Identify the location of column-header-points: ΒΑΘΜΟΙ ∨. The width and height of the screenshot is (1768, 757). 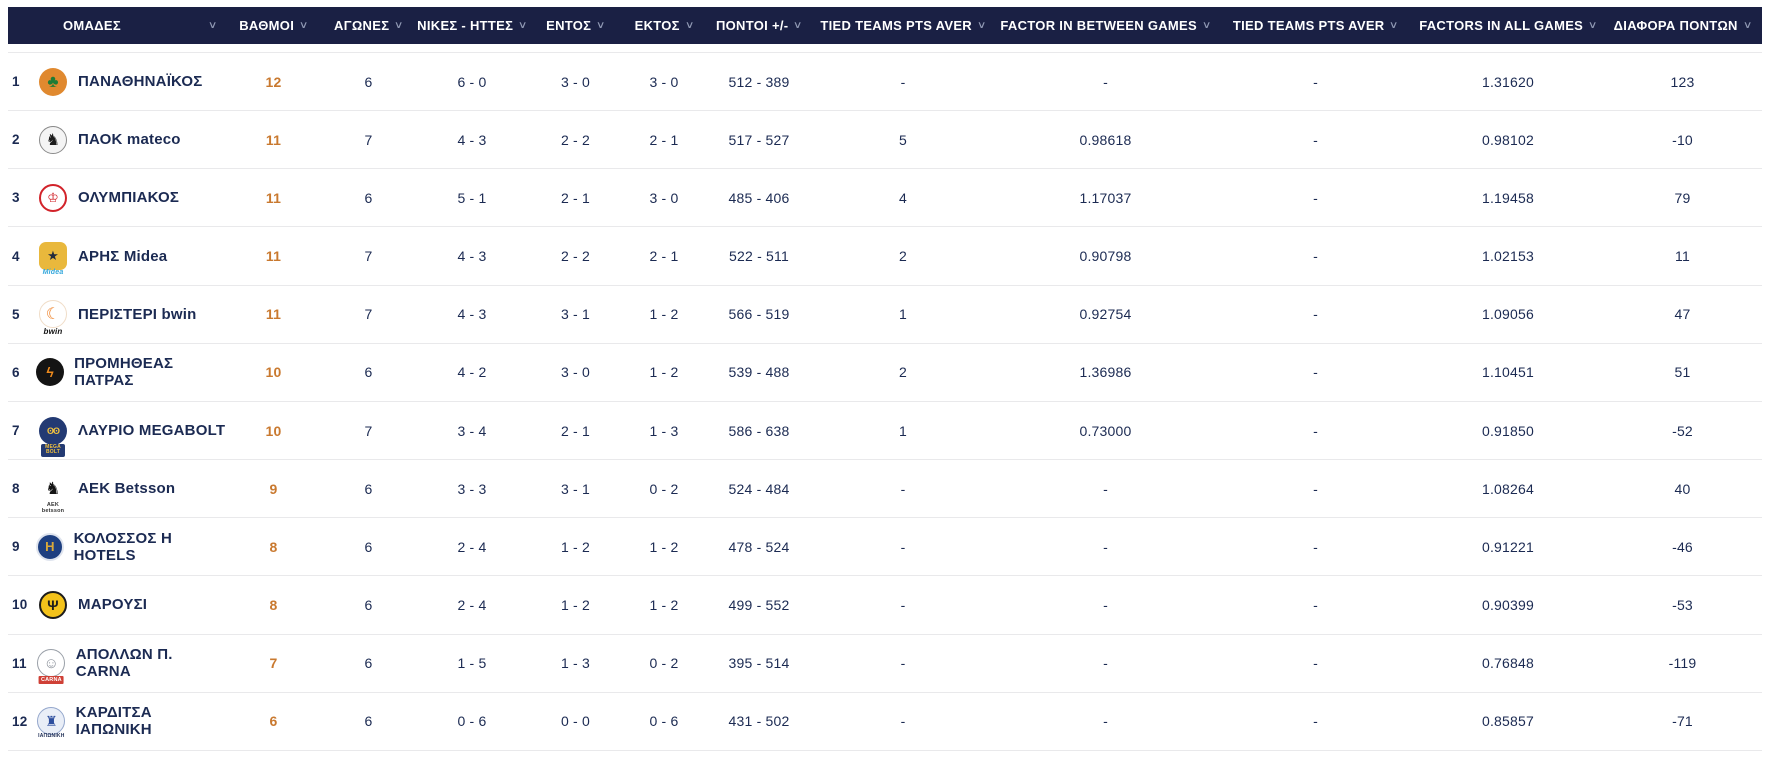
(273, 25).